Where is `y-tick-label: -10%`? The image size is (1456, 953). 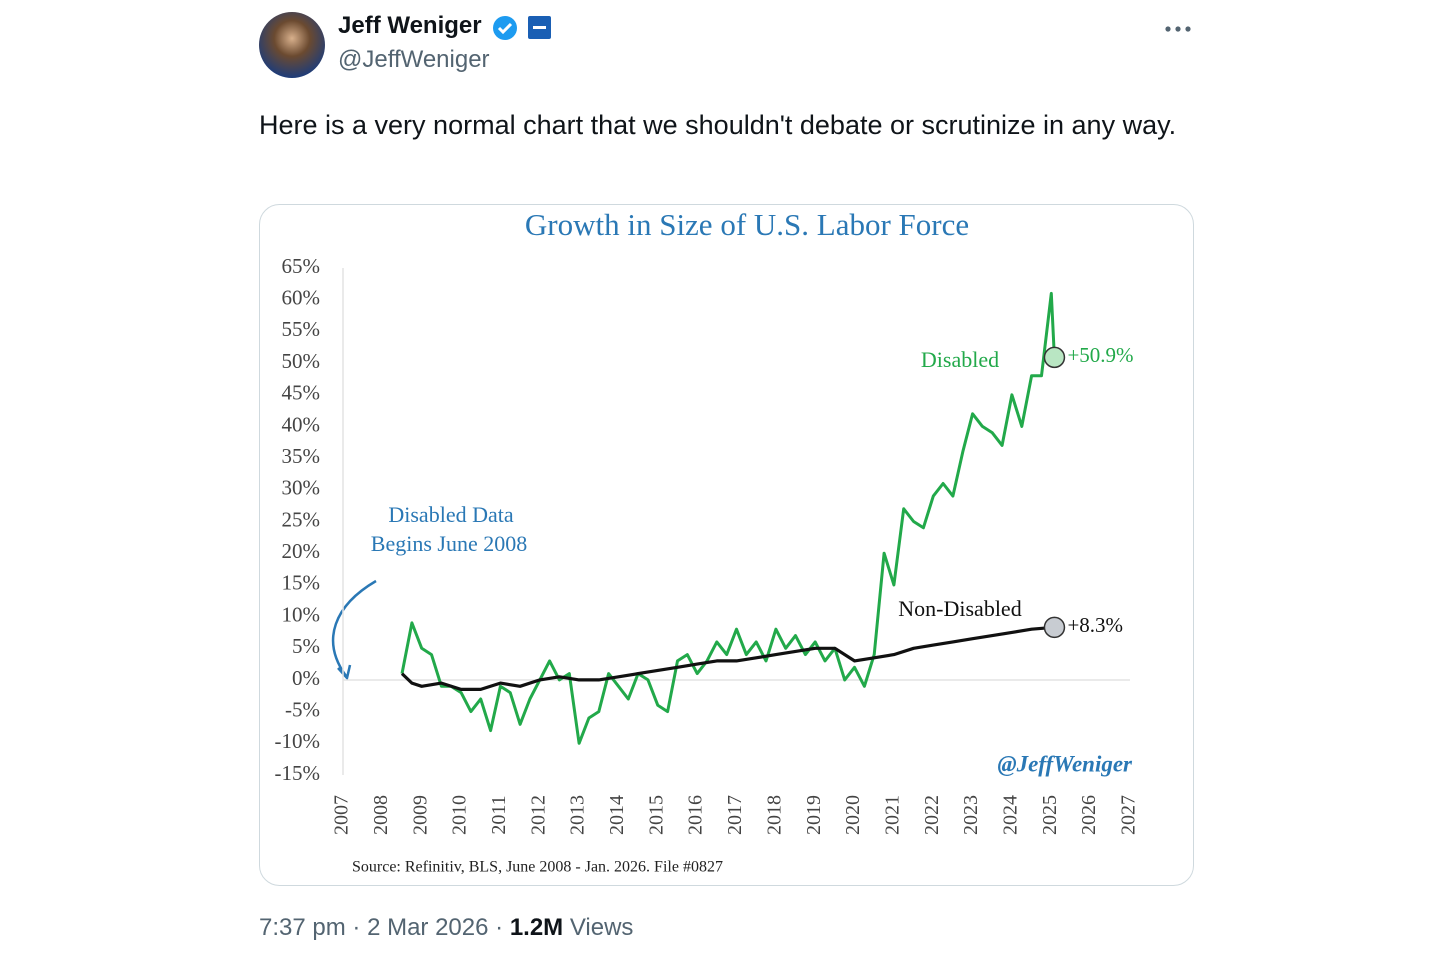
y-tick-label: -10% is located at coordinates (298, 741).